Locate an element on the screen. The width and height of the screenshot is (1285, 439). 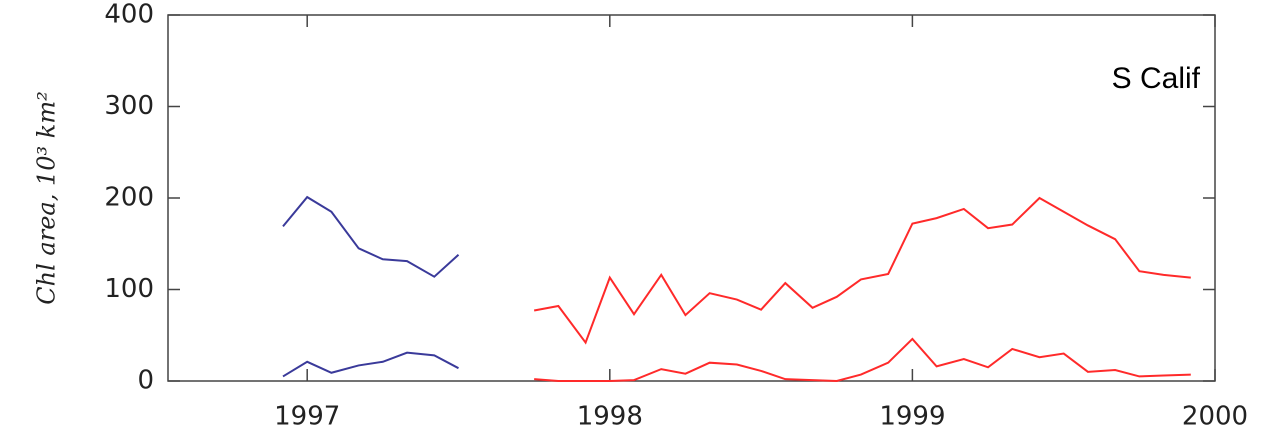
y-tick-label: 200 is located at coordinates (129, 198).